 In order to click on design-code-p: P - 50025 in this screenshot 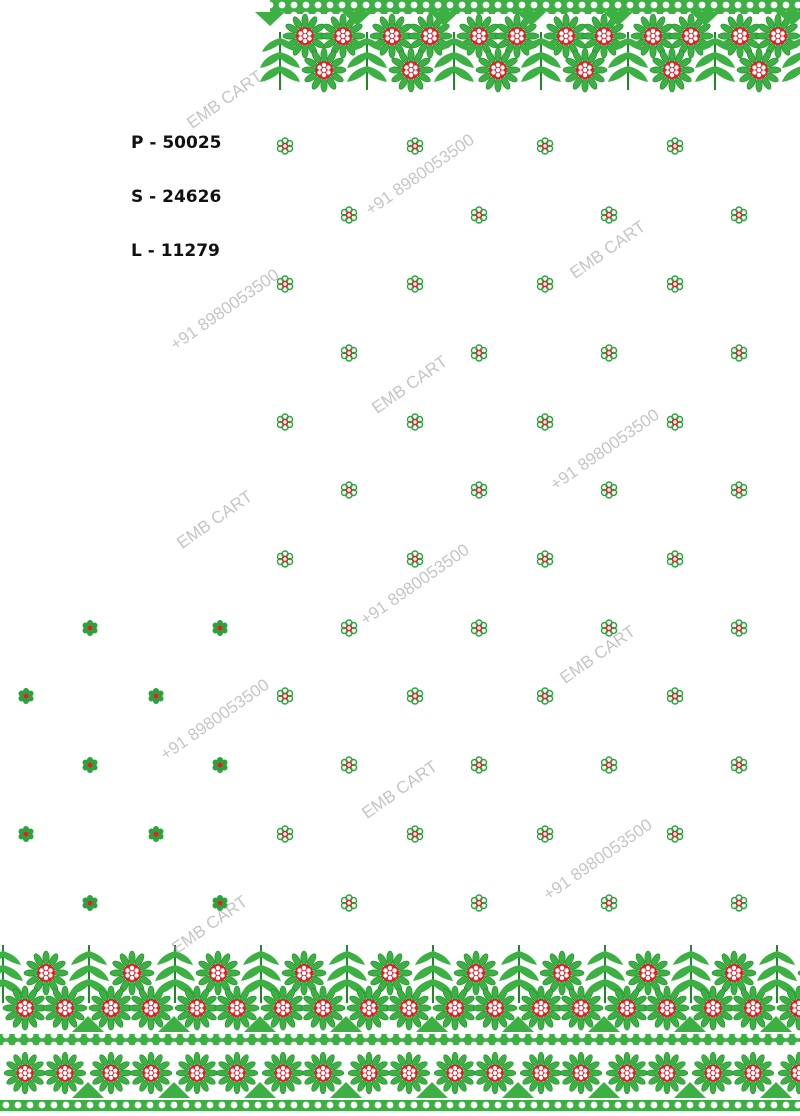, I will do `click(176, 143)`.